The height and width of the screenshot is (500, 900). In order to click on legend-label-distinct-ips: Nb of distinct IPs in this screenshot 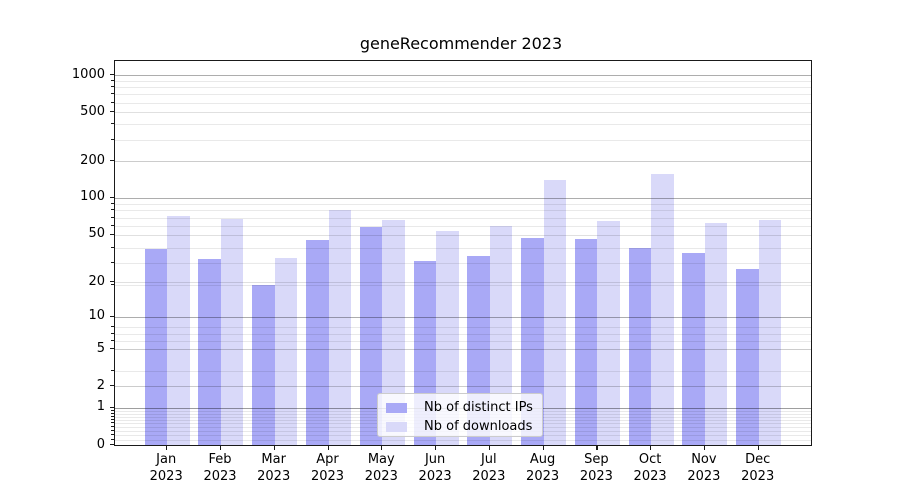, I will do `click(478, 407)`.